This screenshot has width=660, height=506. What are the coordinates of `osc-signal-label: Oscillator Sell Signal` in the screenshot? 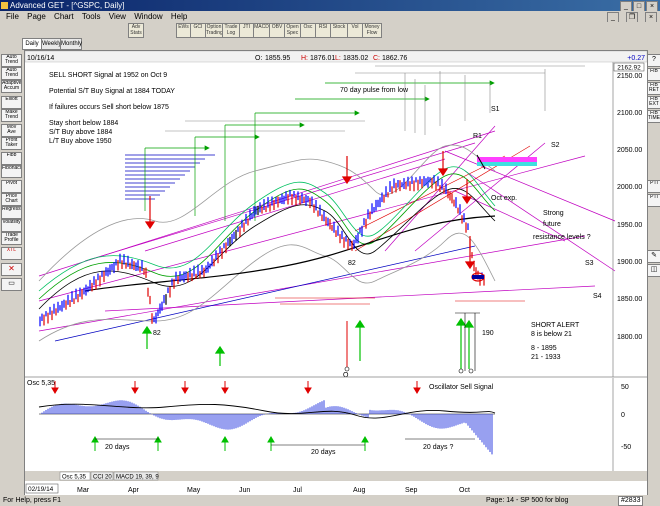 It's located at (461, 387).